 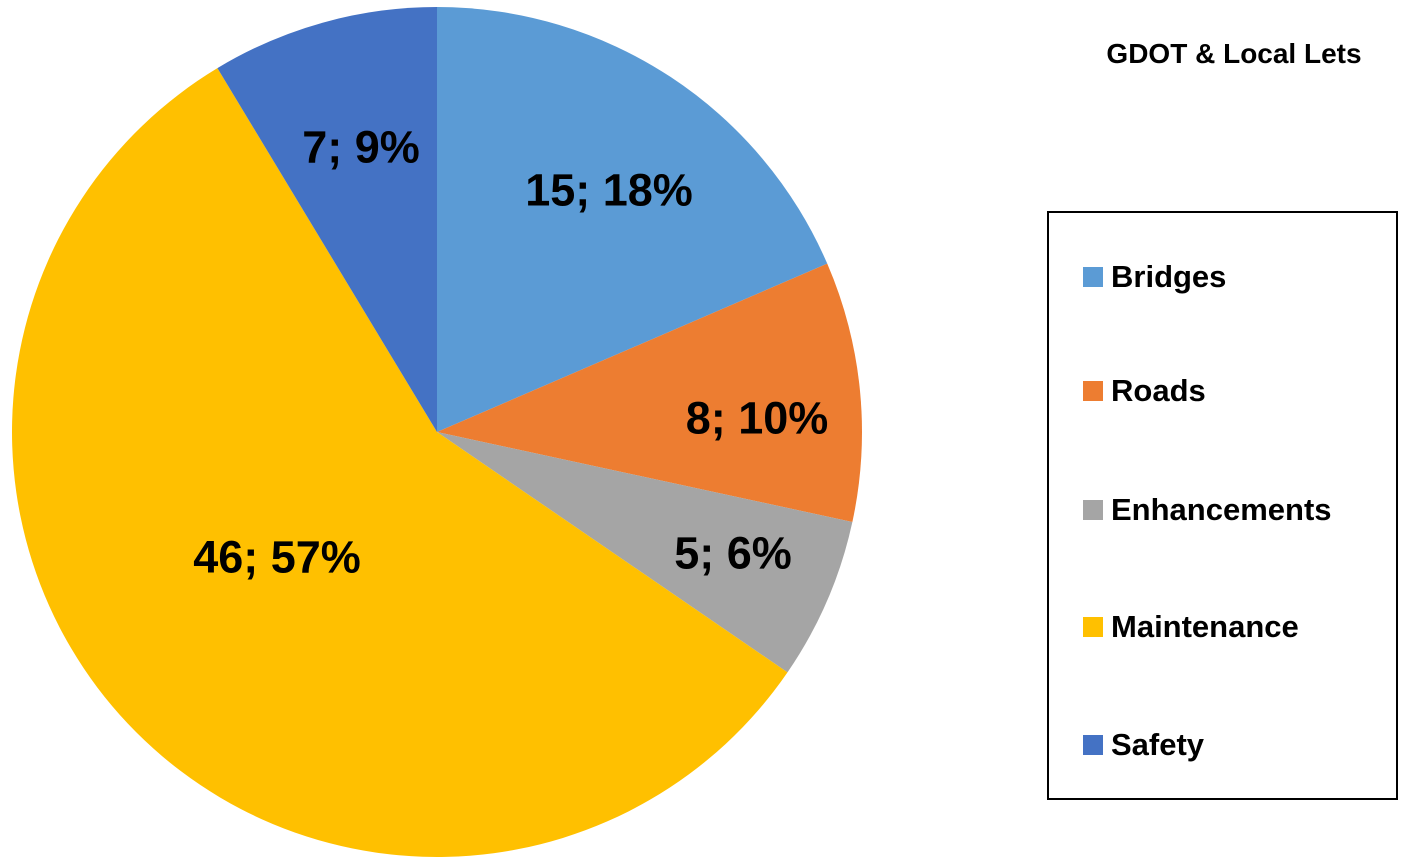 I want to click on data-label-safety: 7; 9%, so click(x=361, y=147).